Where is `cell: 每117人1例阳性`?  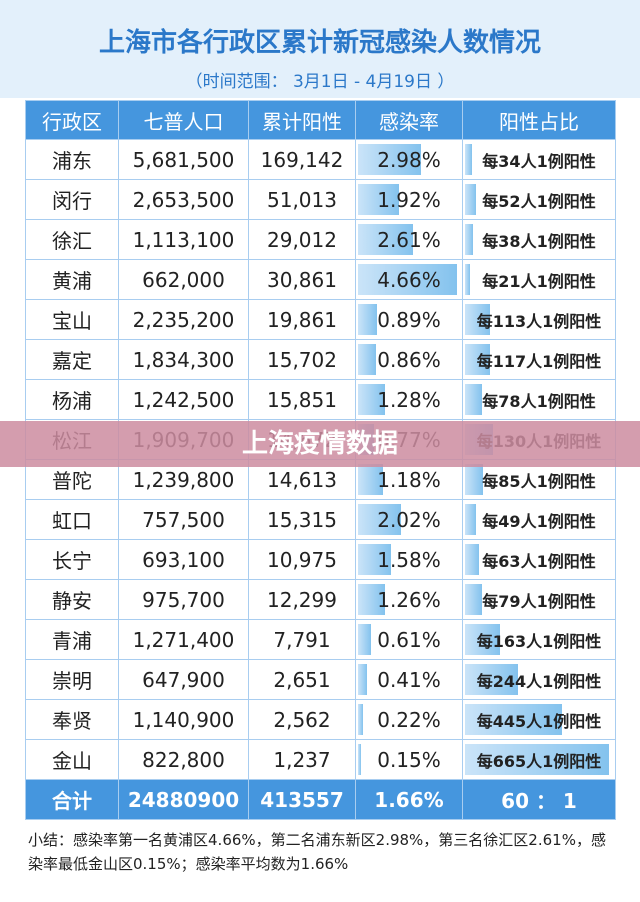
cell: 每117人1例阳性 is located at coordinates (539, 359).